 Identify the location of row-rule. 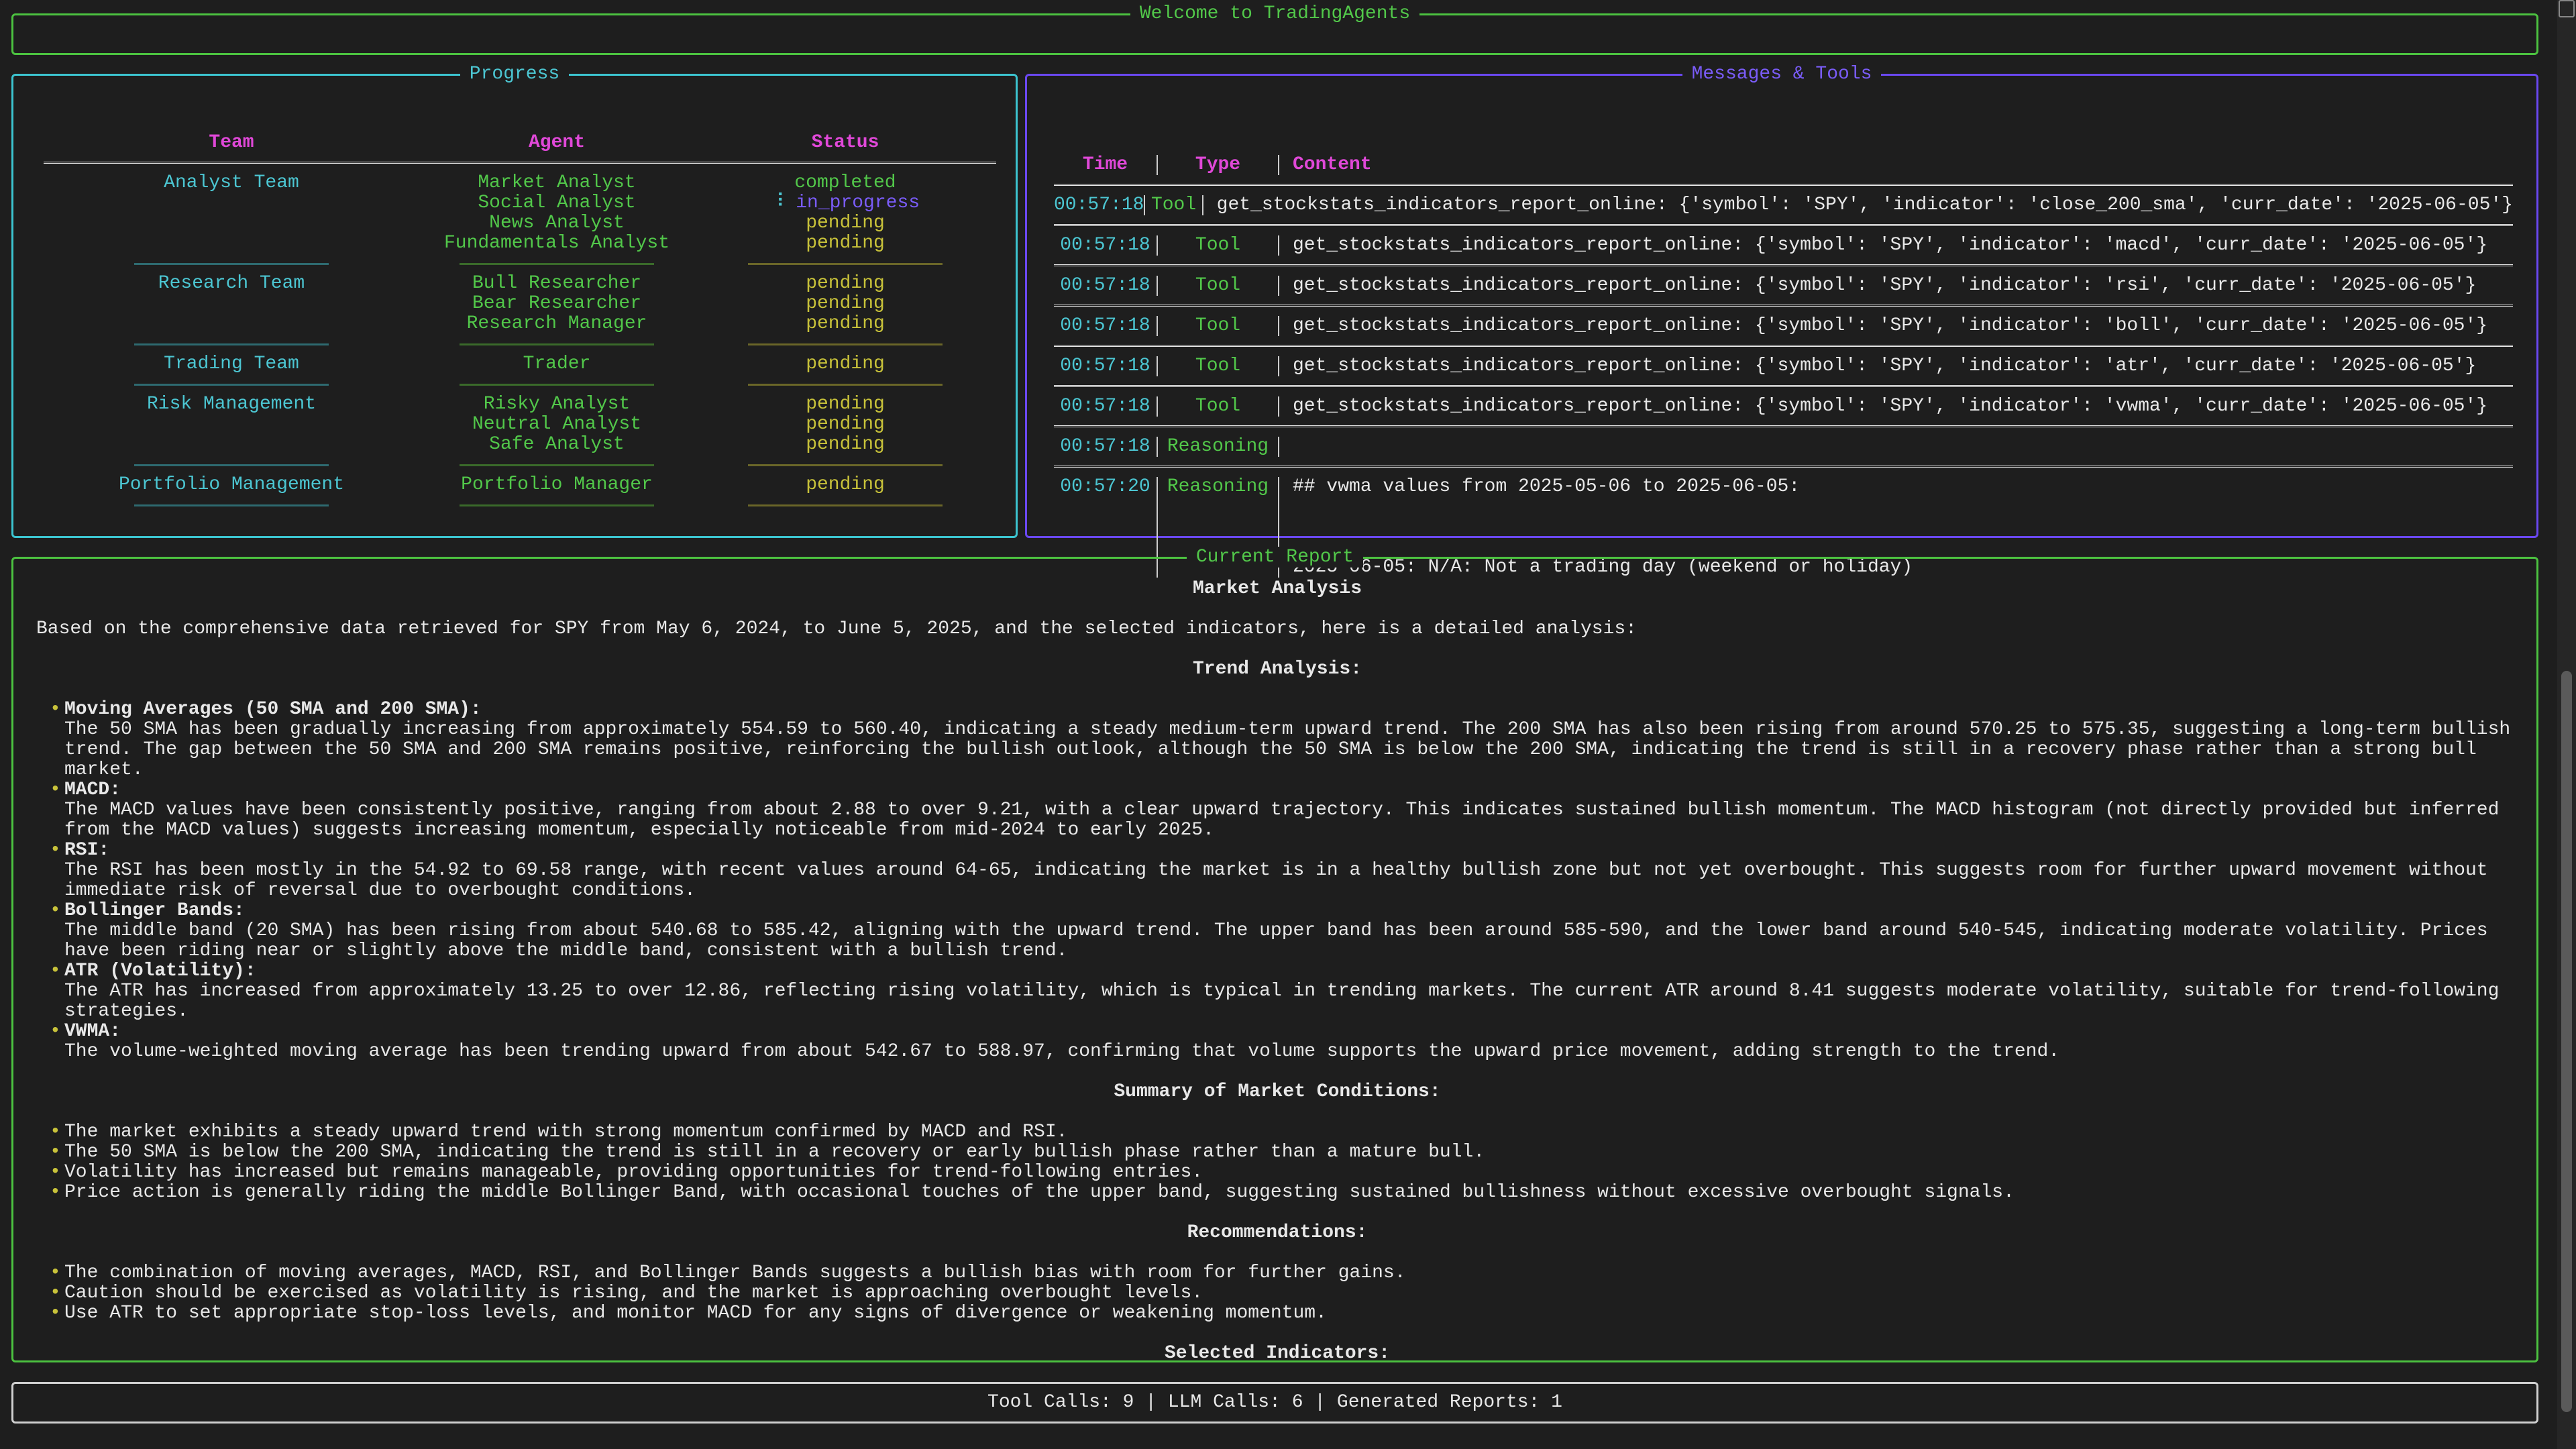
(1783, 185).